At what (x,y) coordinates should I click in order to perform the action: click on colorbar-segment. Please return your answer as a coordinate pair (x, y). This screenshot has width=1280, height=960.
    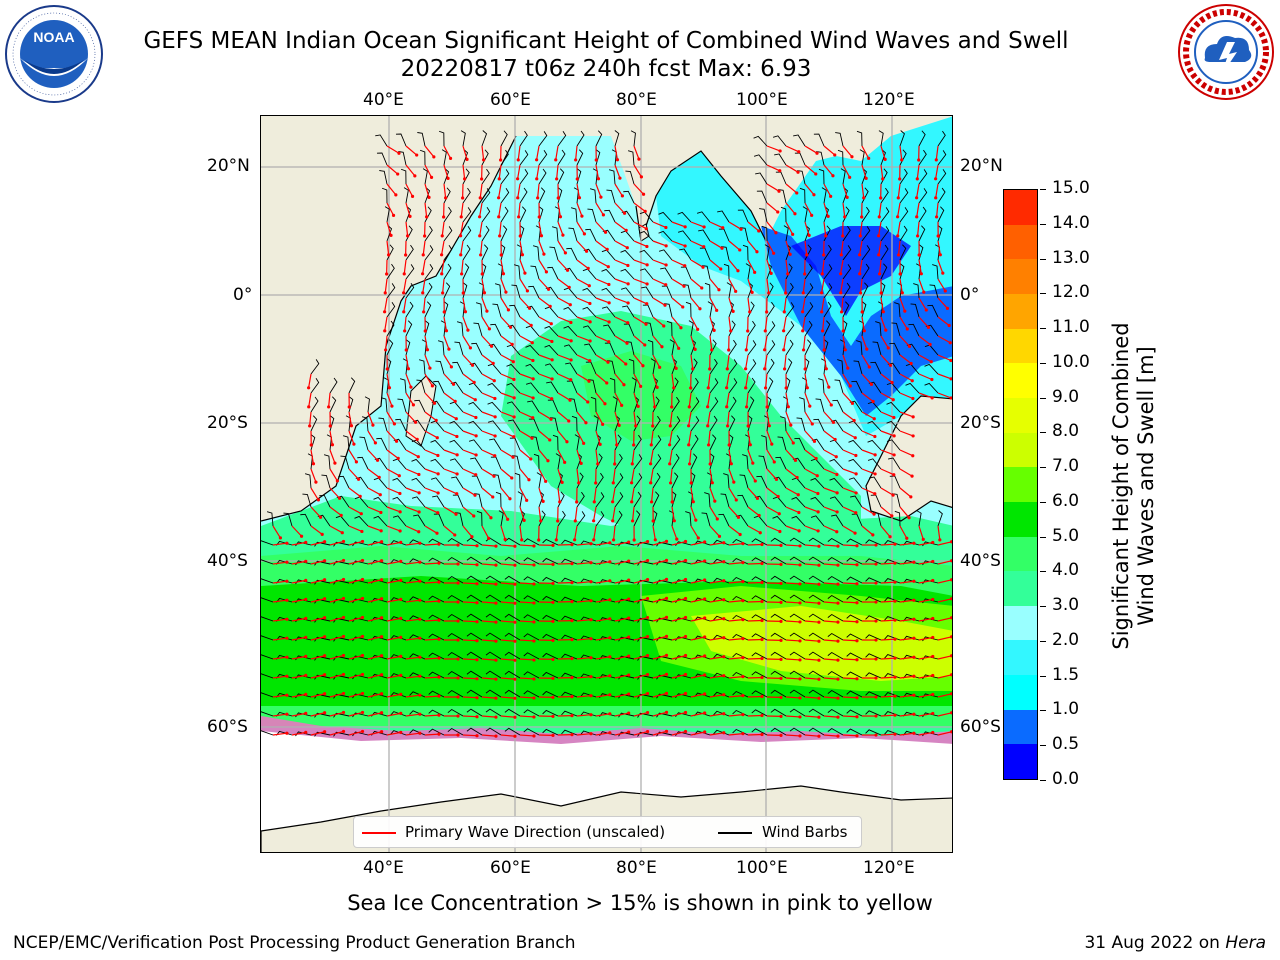
    Looking at the image, I should click on (1020, 415).